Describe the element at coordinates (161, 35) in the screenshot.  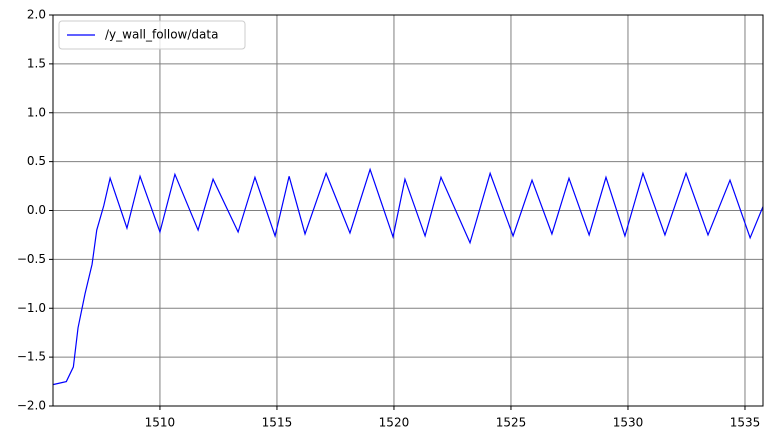
I see `legend-label: /y_wall_follow/data` at that location.